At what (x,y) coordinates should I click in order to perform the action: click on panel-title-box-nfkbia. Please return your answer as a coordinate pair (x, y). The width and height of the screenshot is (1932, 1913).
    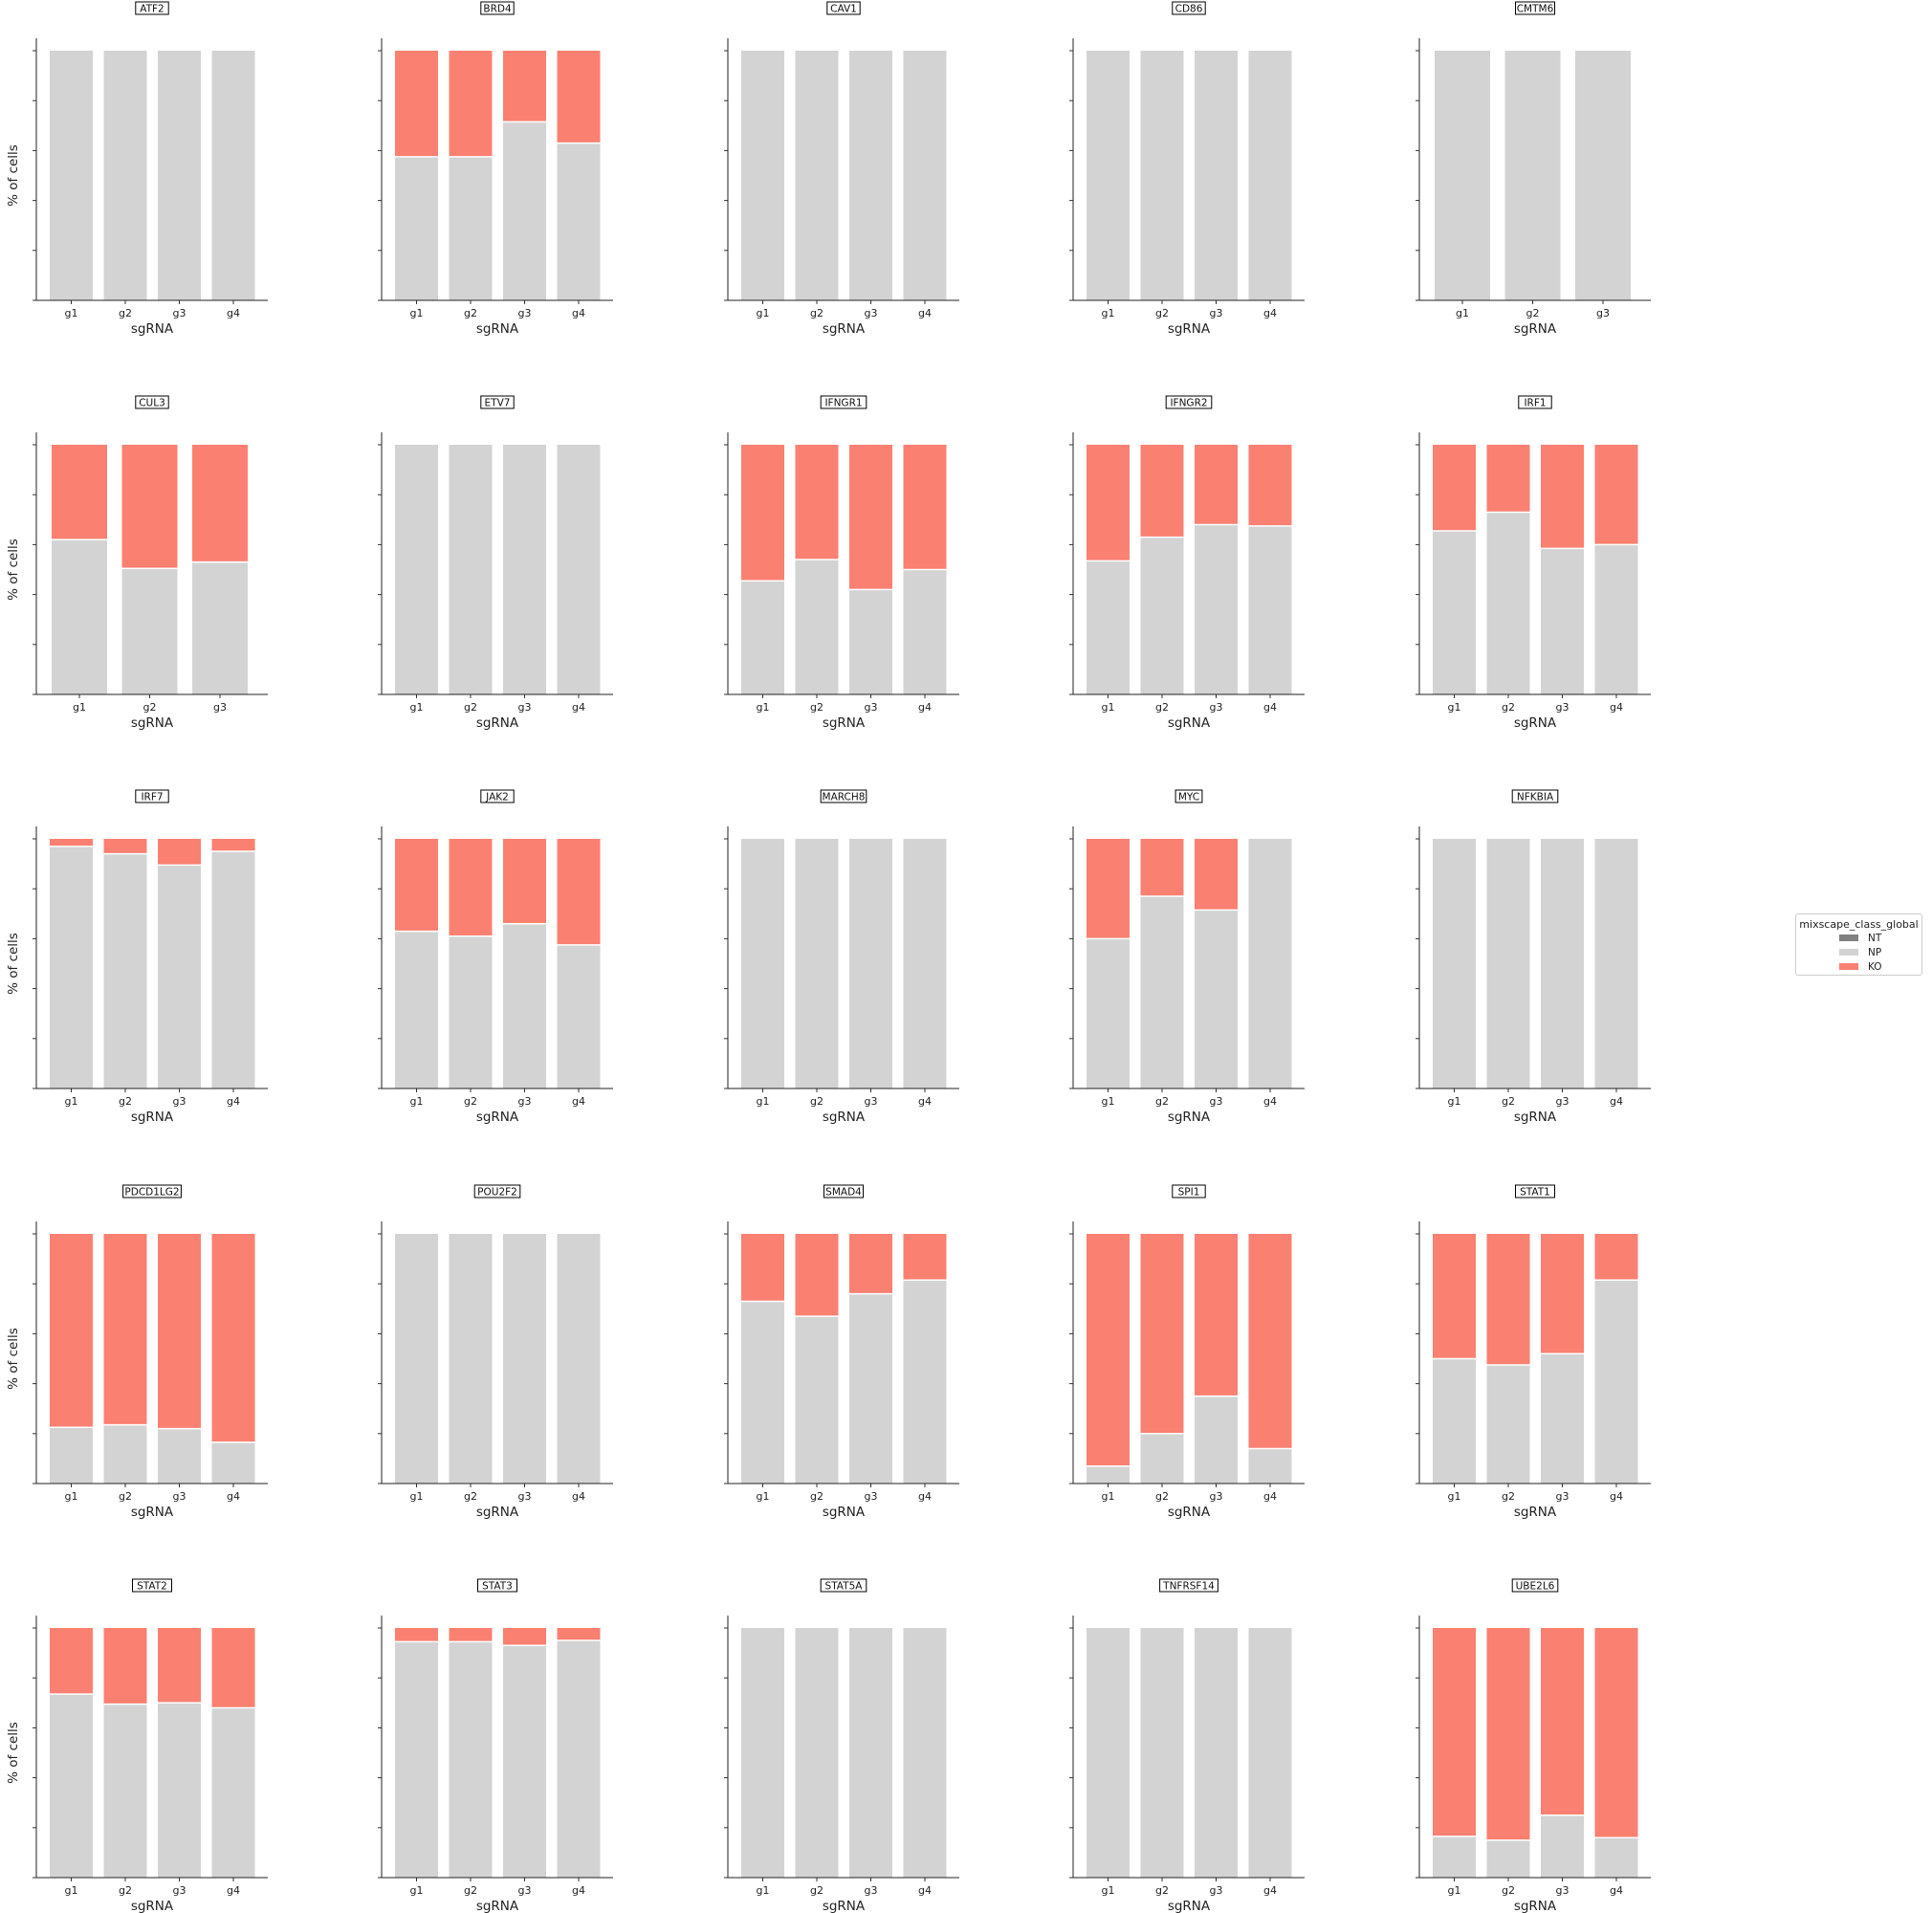
    Looking at the image, I should click on (1535, 796).